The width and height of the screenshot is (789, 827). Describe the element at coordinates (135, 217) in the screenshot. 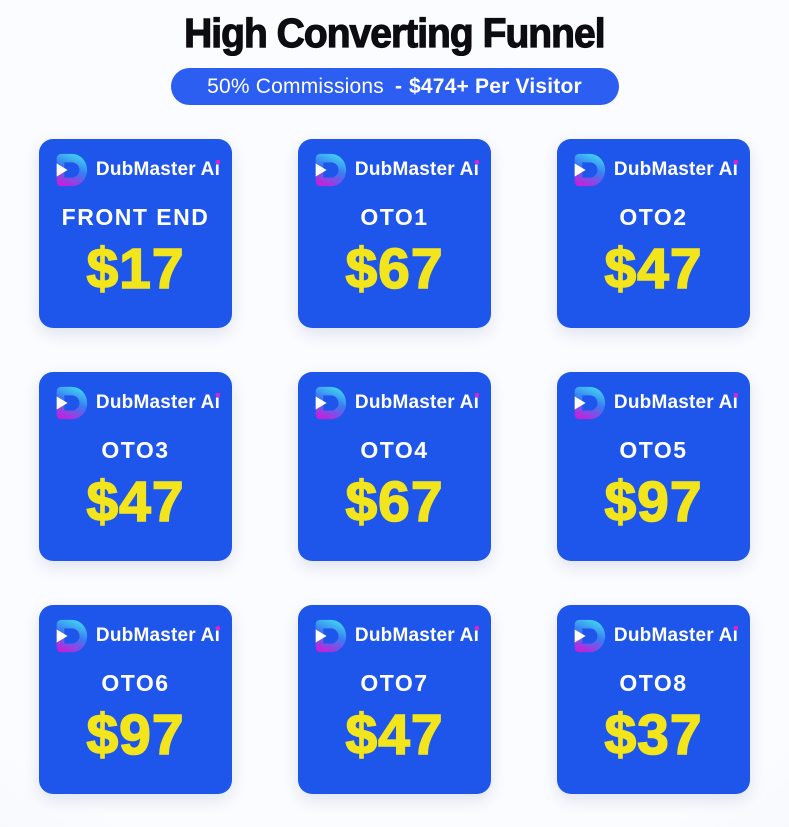

I see `card-label: FRONT END` at that location.